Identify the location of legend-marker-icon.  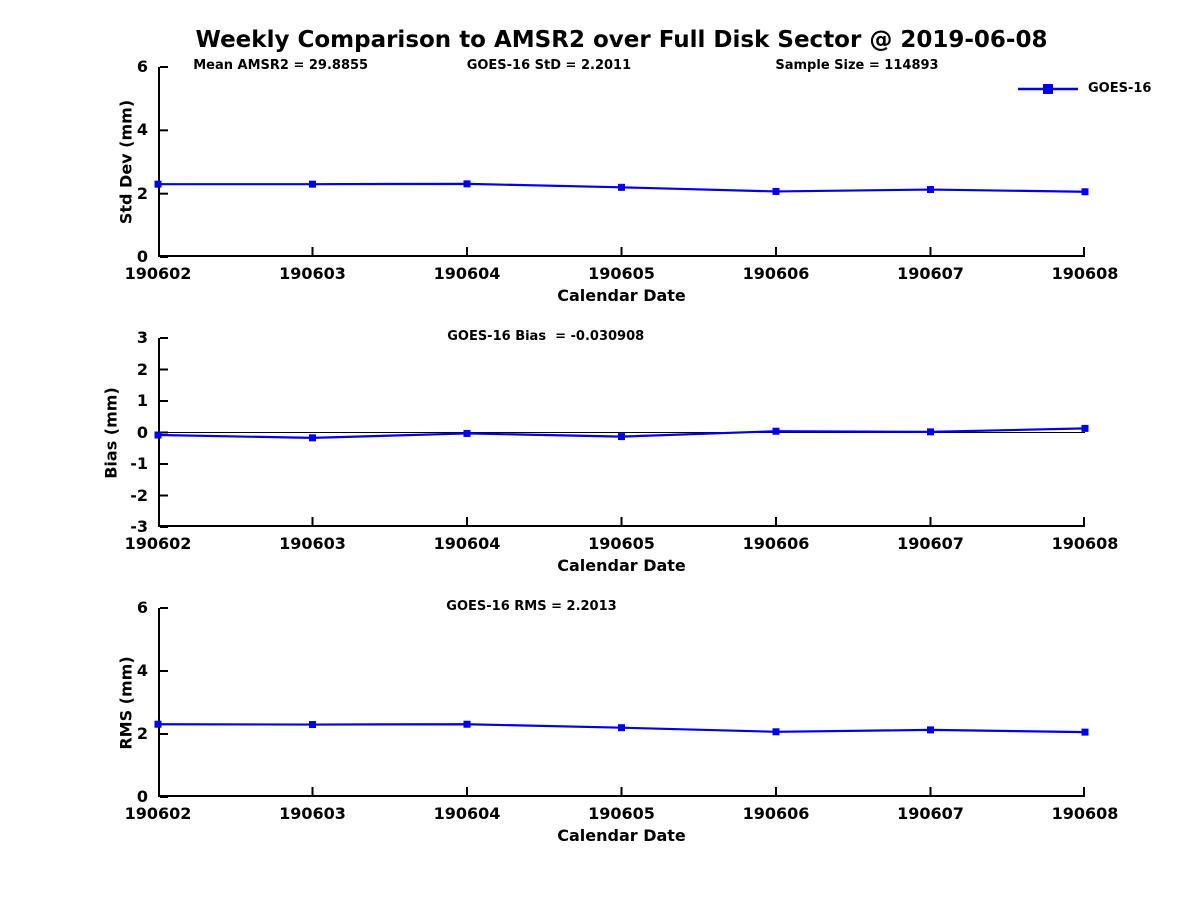
(1048, 89).